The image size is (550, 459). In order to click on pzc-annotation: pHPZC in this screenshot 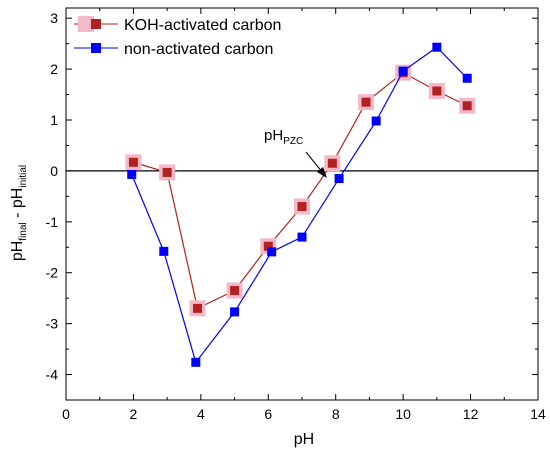, I will do `click(295, 152)`.